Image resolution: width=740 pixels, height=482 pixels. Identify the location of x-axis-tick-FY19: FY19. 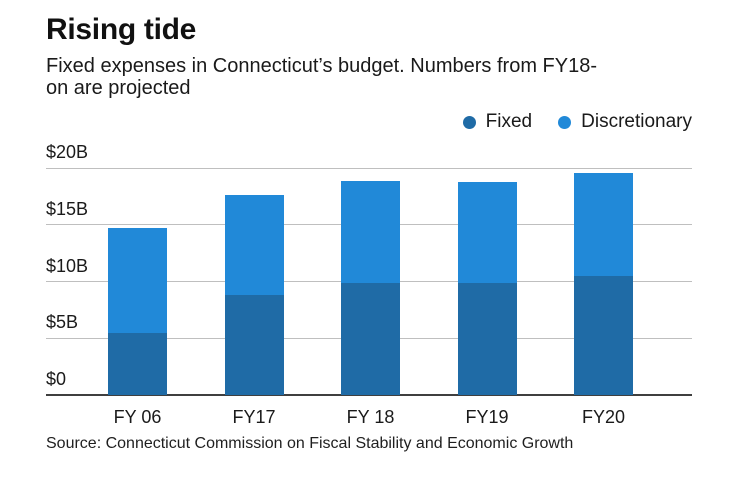
(487, 417).